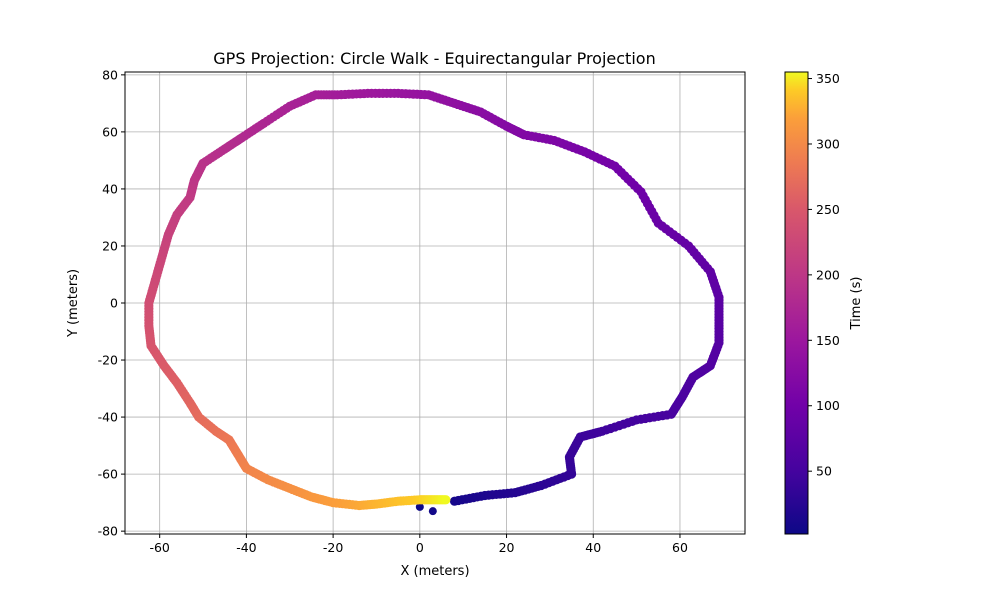 This screenshot has width=1000, height=600. What do you see at coordinates (796, 303) in the screenshot?
I see `colorbar` at bounding box center [796, 303].